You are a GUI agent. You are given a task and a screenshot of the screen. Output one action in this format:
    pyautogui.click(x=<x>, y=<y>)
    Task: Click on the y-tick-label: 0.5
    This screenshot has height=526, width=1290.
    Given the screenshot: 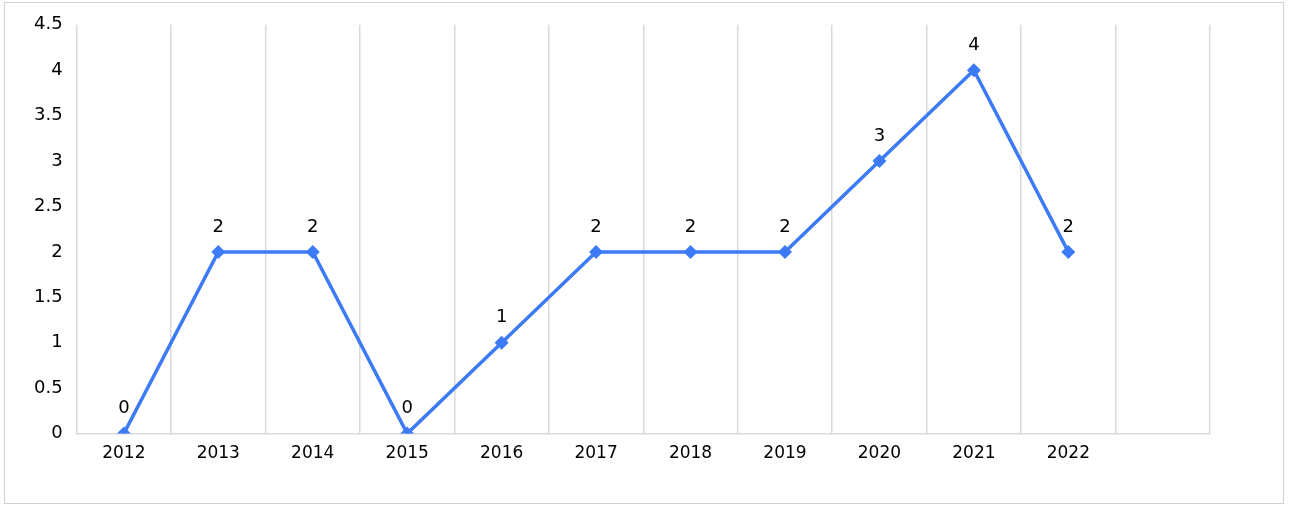 What is the action you would take?
    pyautogui.click(x=48, y=386)
    